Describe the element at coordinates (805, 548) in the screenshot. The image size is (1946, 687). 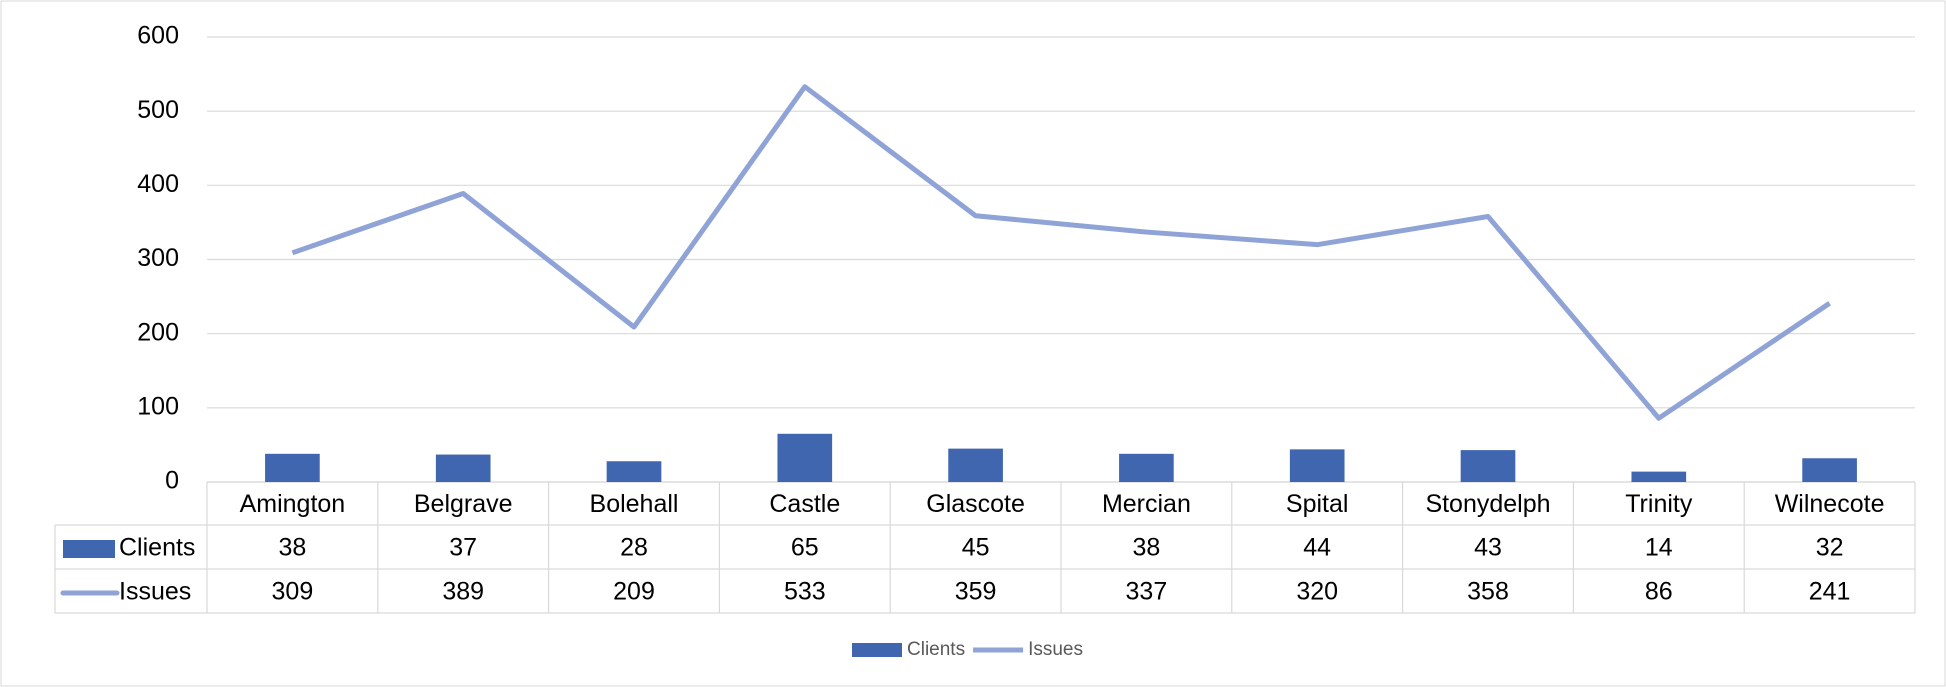
I see `table-value: 65` at that location.